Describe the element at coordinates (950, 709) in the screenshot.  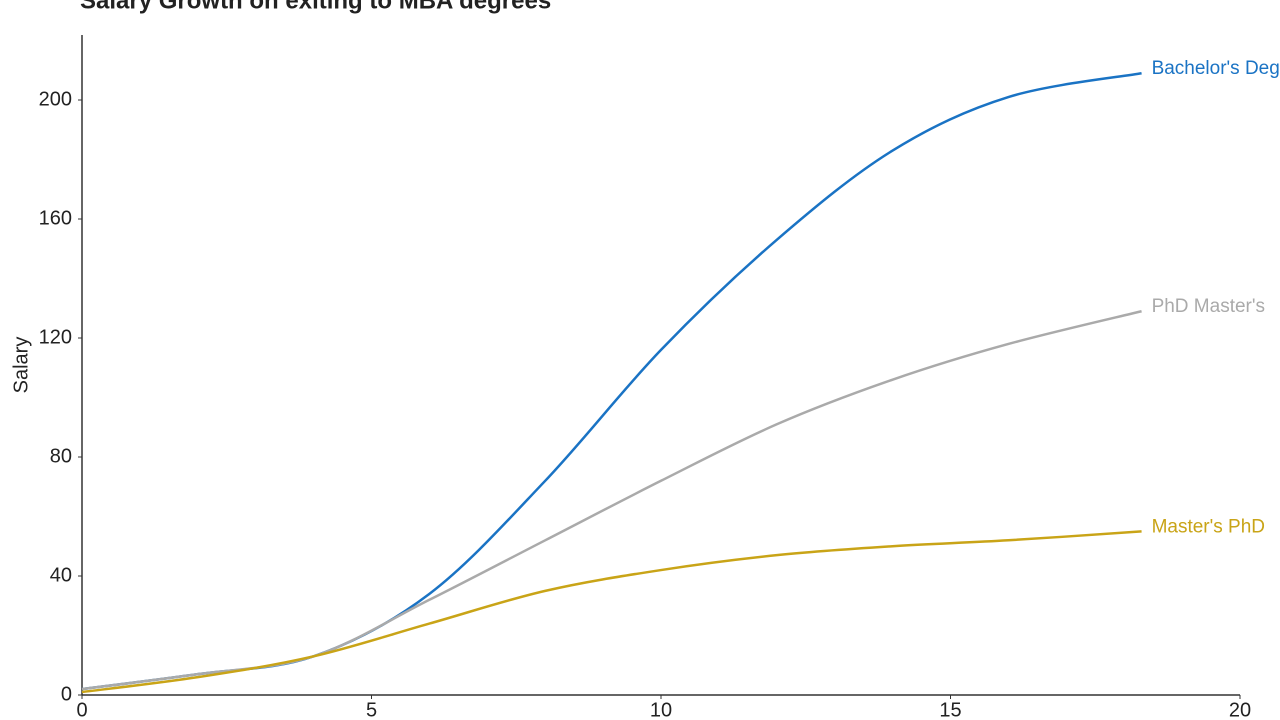
I see `x-tick-label: 15` at that location.